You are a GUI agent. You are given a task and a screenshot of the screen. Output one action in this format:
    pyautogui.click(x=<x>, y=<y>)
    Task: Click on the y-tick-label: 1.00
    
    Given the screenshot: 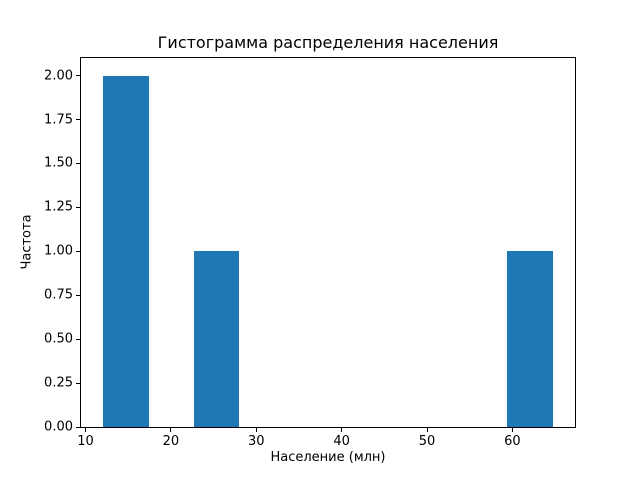 What is the action you would take?
    pyautogui.click(x=58, y=251)
    